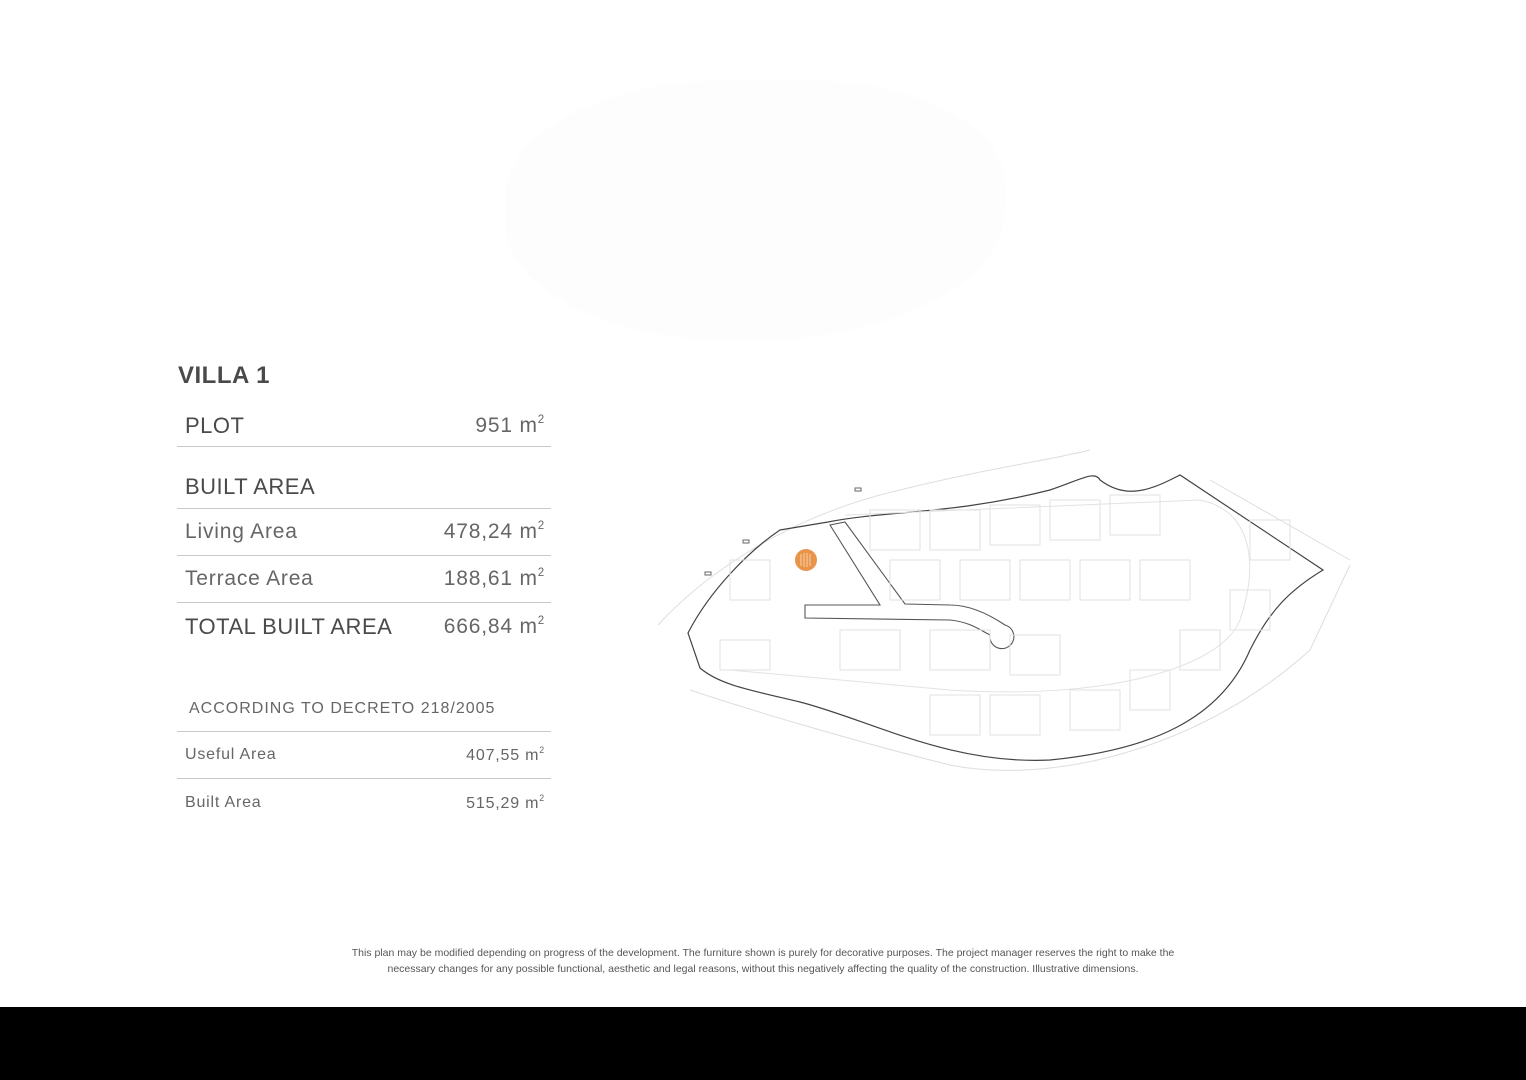 The height and width of the screenshot is (1080, 1526). Describe the element at coordinates (364, 426) in the screenshot. I see `plot-row: PLOT 951 m2` at that location.